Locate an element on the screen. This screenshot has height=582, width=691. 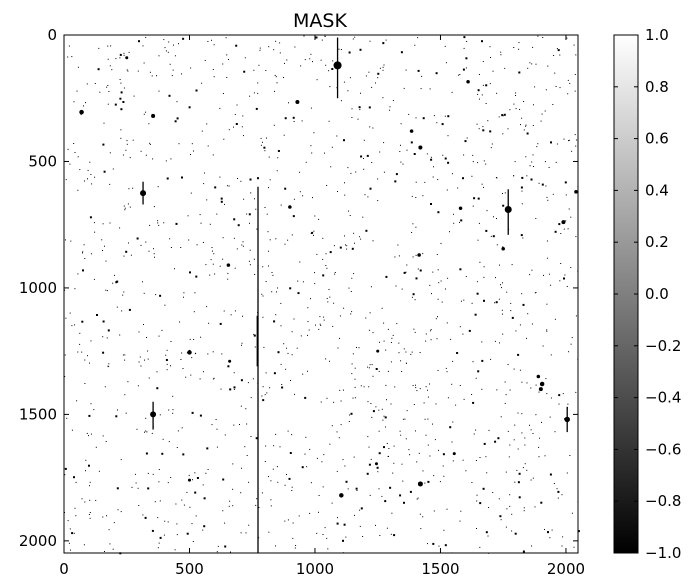
colorbar-tick-label: 0.6 is located at coordinates (657, 139).